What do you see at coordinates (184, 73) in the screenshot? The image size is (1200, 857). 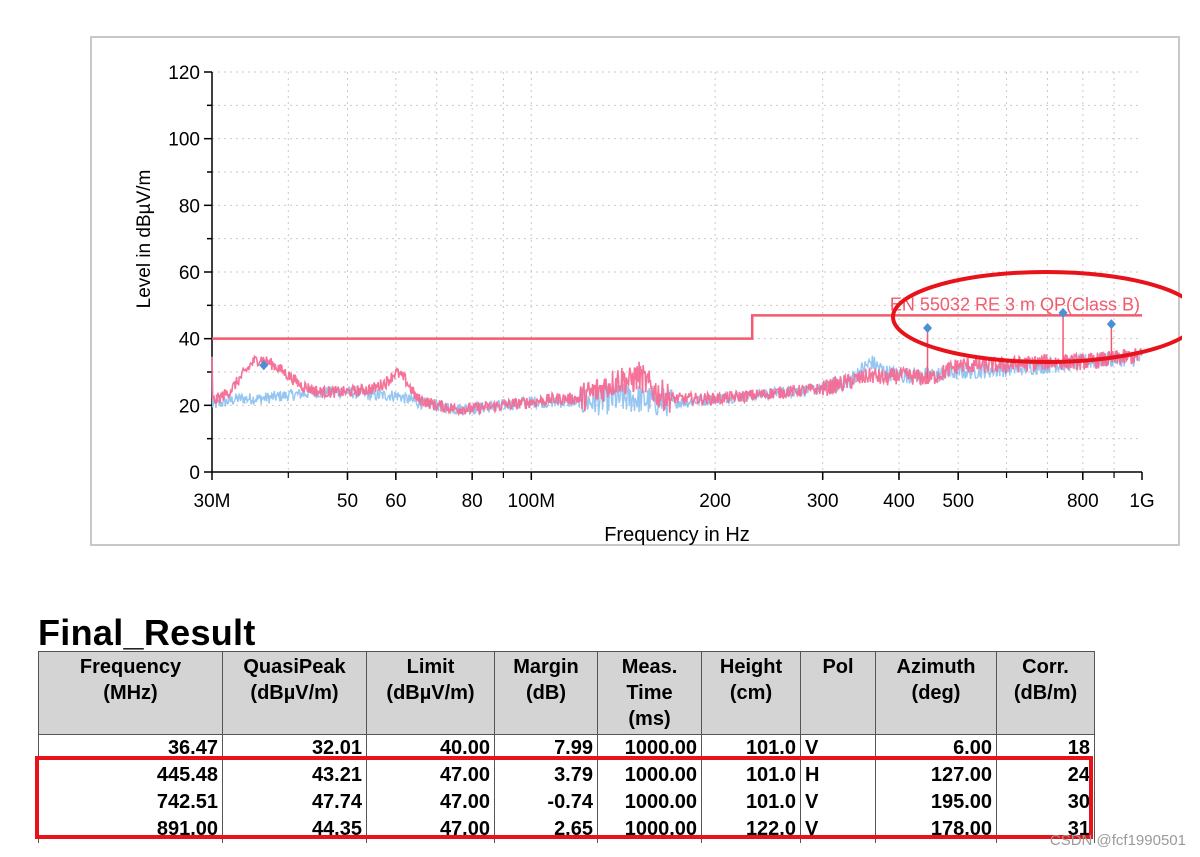 I see `y-tick-label: 120` at bounding box center [184, 73].